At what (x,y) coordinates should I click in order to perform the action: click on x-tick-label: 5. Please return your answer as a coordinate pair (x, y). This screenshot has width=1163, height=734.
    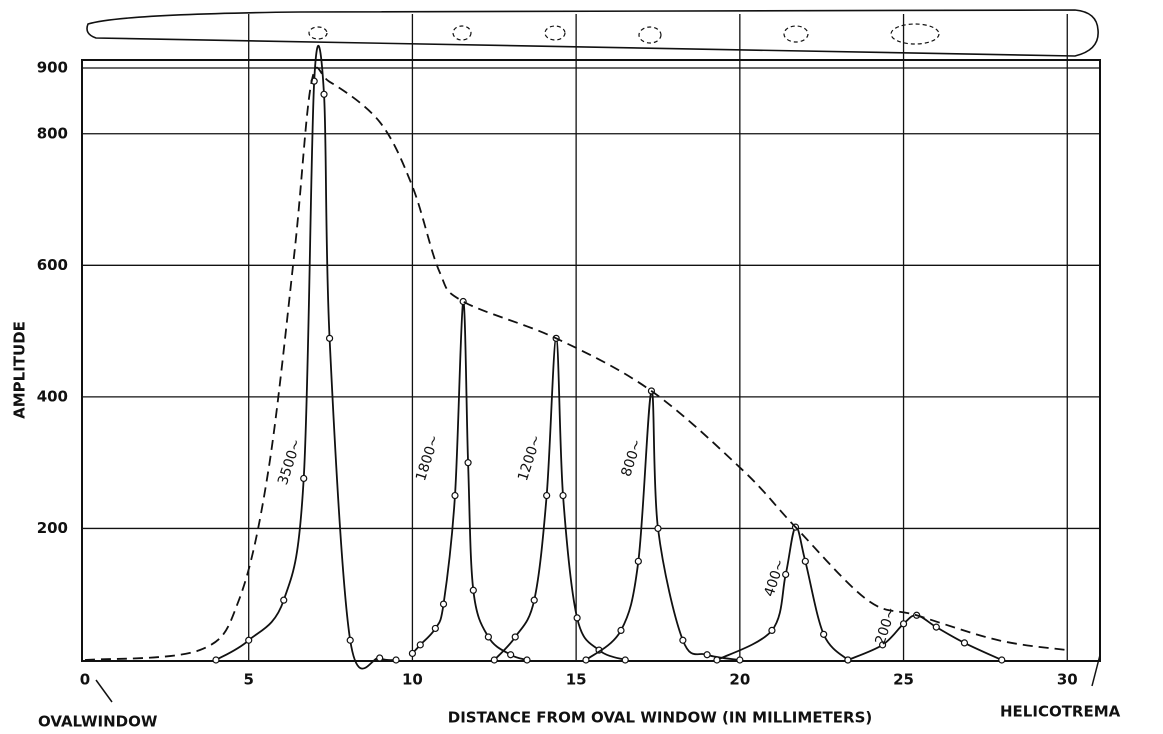
    Looking at the image, I should click on (248, 680).